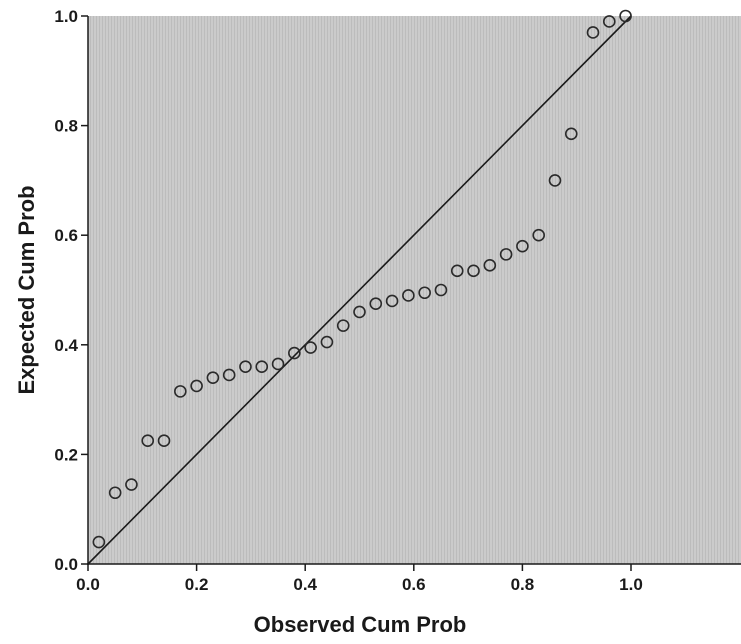  What do you see at coordinates (88, 584) in the screenshot?
I see `x-tick-label: 0.0` at bounding box center [88, 584].